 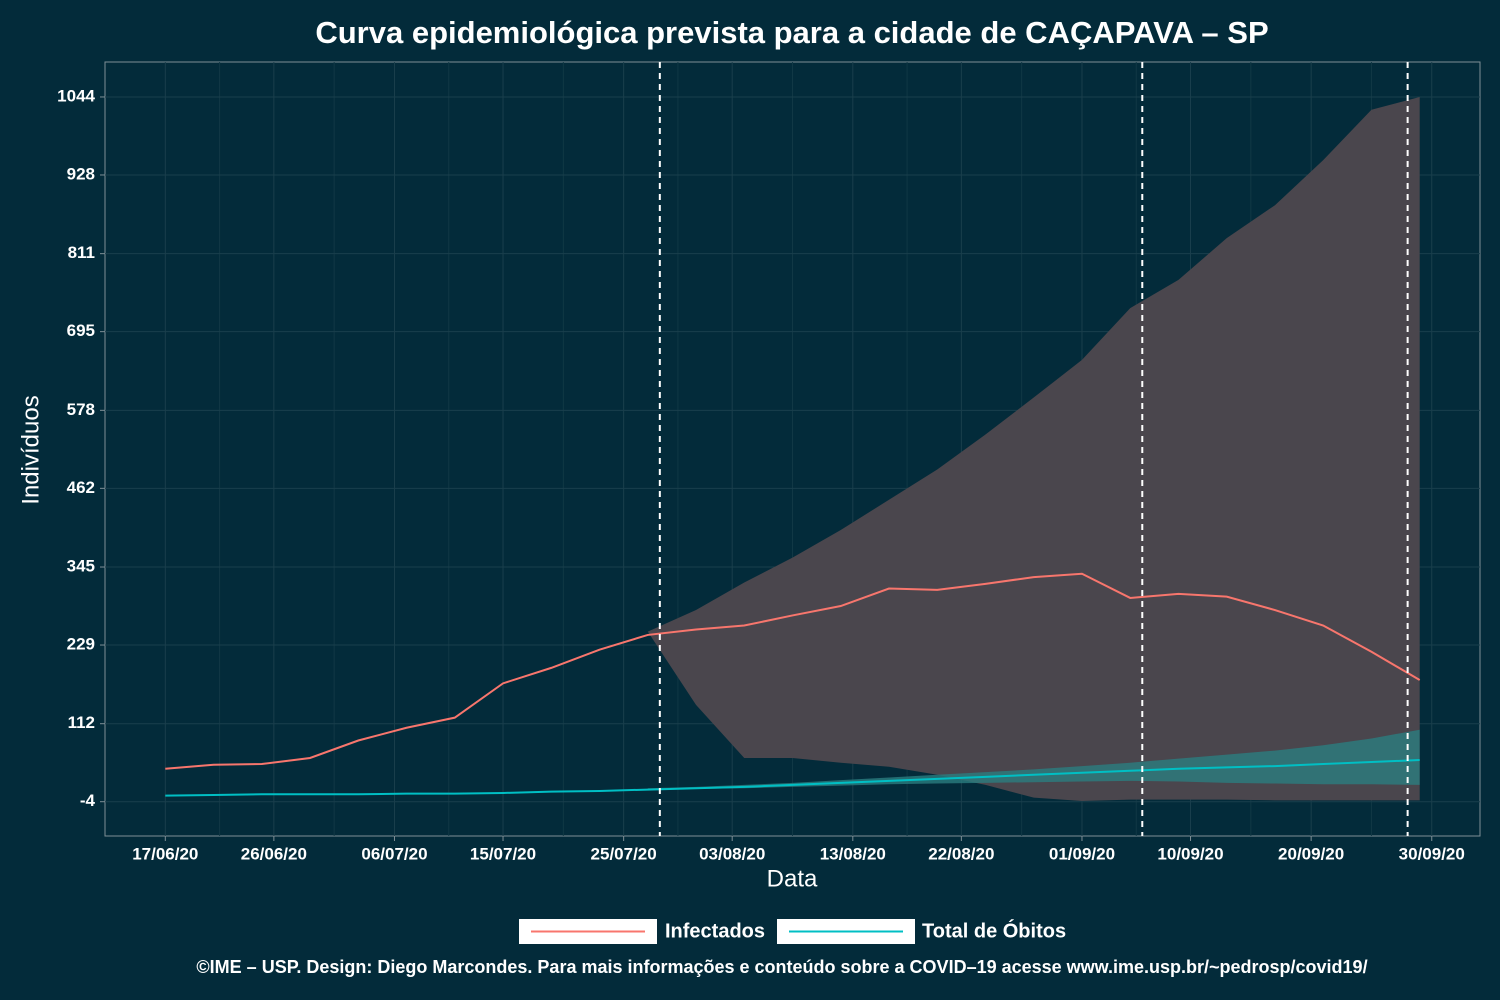 I want to click on y-axis-label: Indivíduos, so click(x=30, y=449).